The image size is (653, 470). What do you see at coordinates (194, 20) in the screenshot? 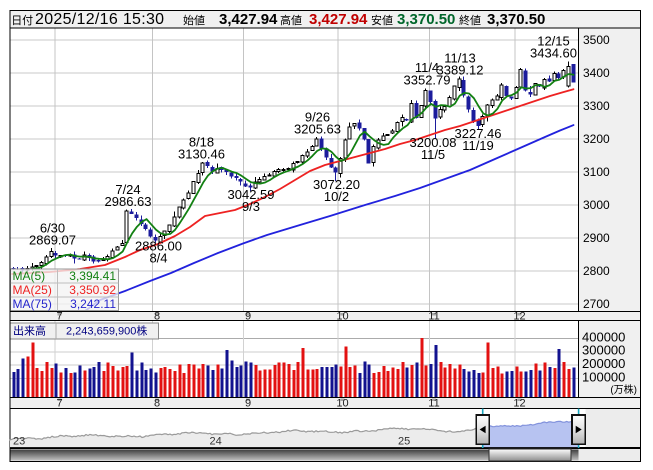
I see `svg-text: 始値` at bounding box center [194, 20].